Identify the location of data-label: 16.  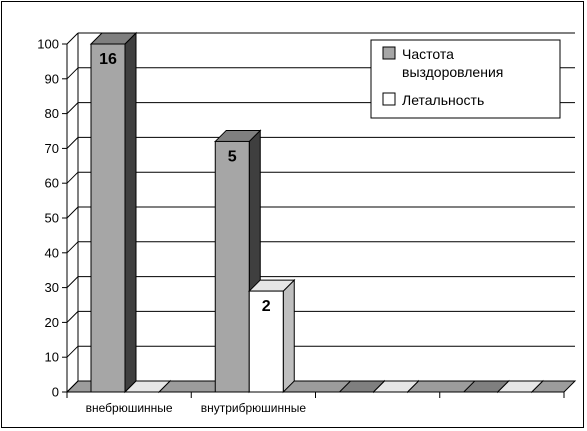
(108, 59).